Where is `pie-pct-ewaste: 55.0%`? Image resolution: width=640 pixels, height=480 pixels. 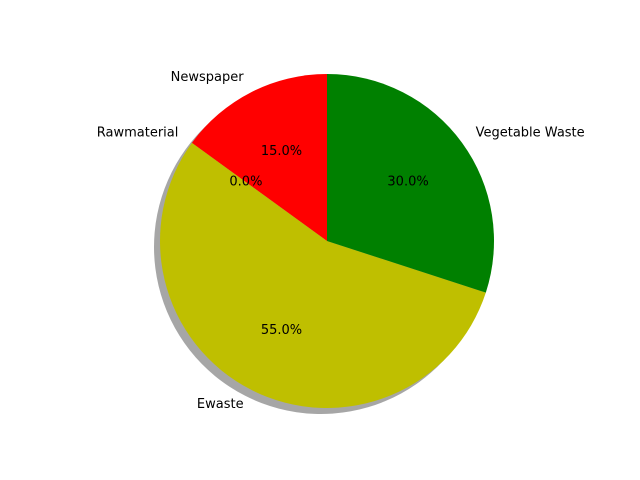 pie-pct-ewaste: 55.0% is located at coordinates (281, 330).